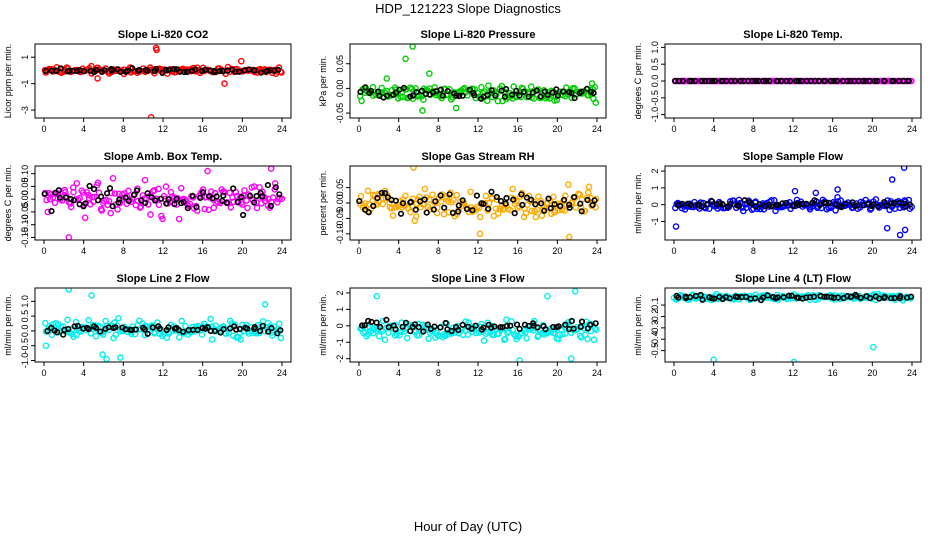 The image size is (936, 540). I want to click on x-tick-label: 16, so click(518, 373).